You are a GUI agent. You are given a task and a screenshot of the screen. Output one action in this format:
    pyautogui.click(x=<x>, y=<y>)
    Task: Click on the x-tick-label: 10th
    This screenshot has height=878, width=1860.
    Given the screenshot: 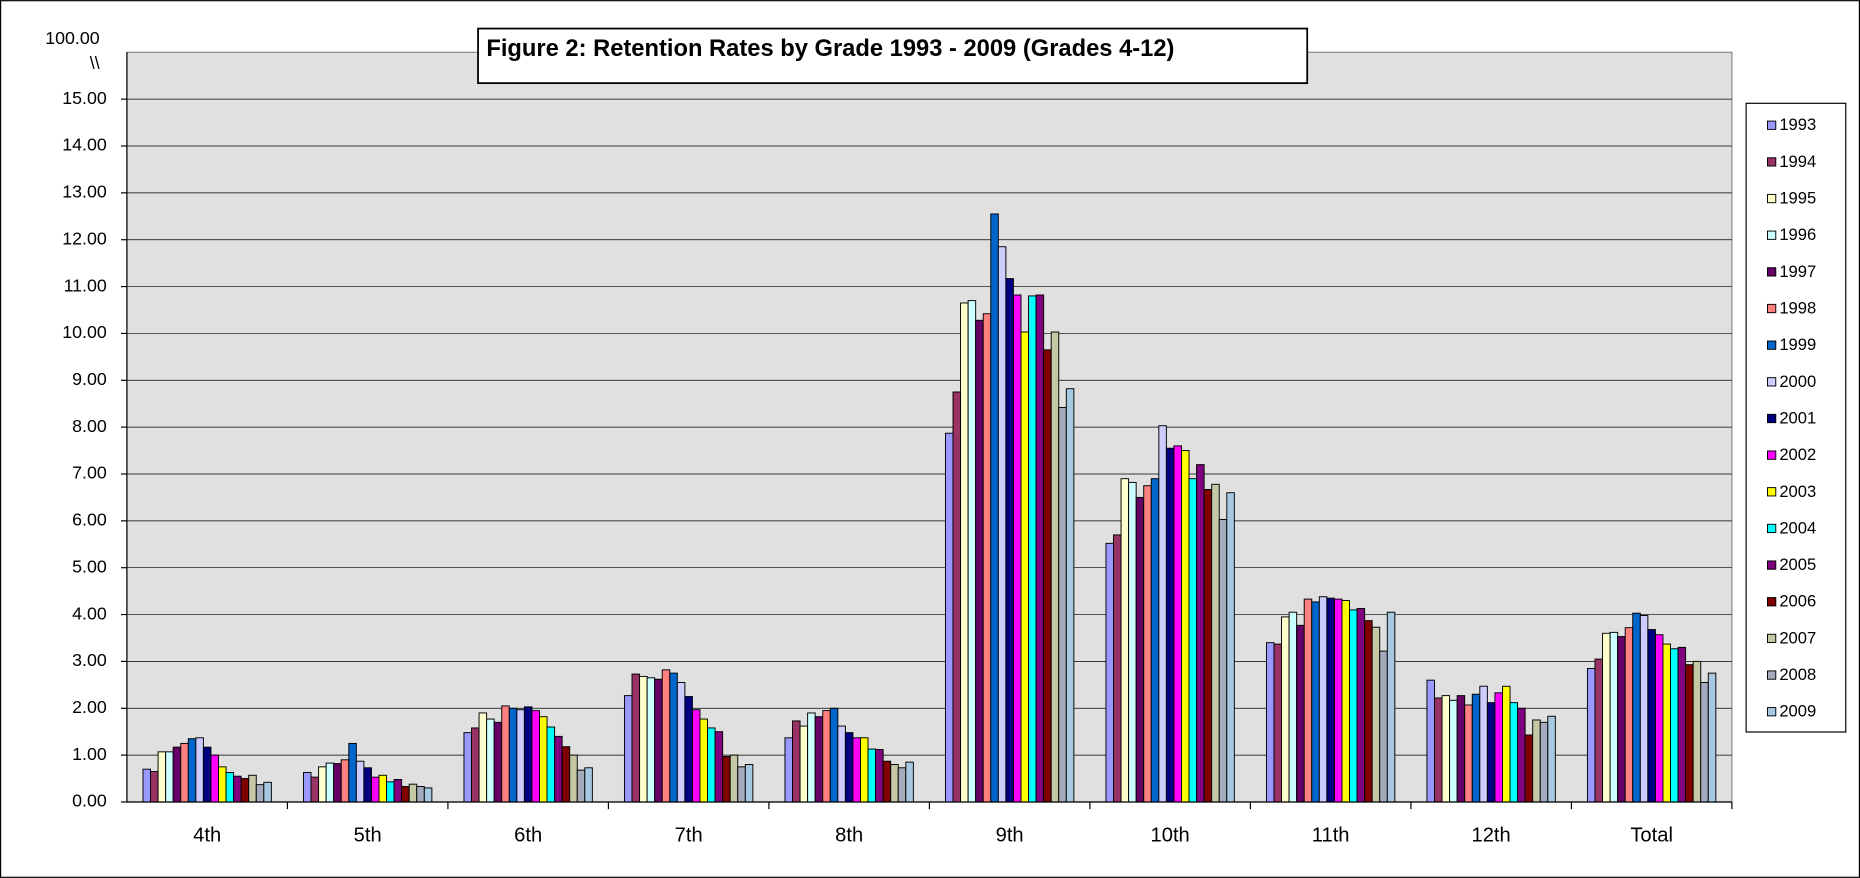 What is the action you would take?
    pyautogui.click(x=1170, y=836)
    